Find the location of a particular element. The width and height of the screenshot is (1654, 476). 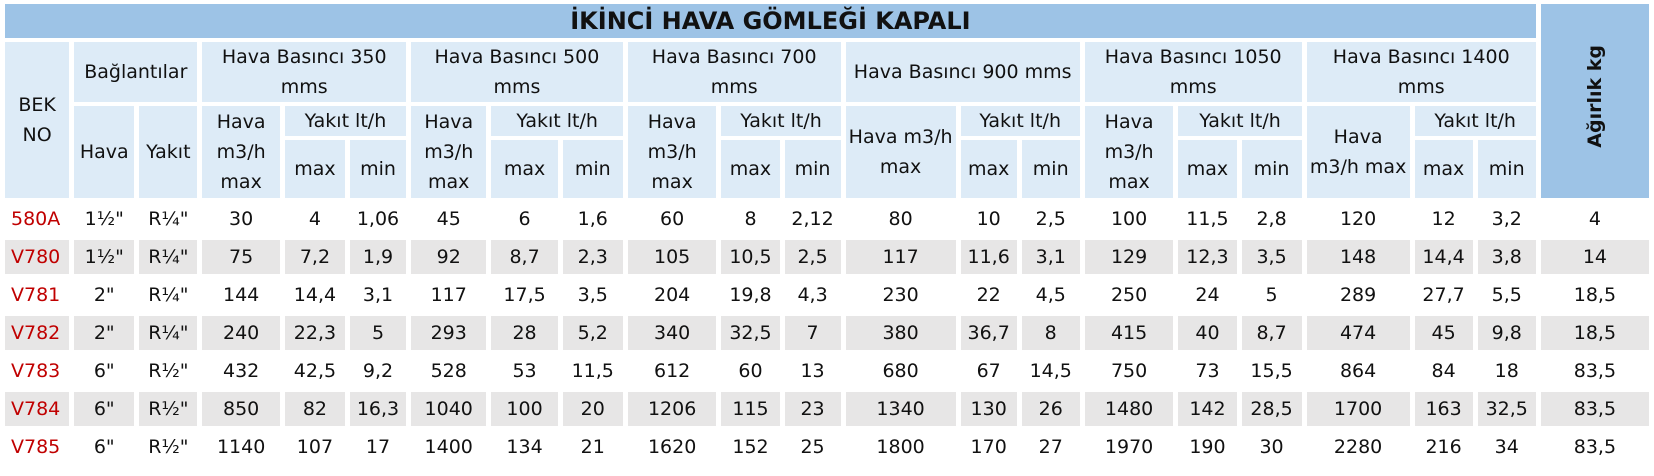

table-cell: 11,6 is located at coordinates (988, 257).